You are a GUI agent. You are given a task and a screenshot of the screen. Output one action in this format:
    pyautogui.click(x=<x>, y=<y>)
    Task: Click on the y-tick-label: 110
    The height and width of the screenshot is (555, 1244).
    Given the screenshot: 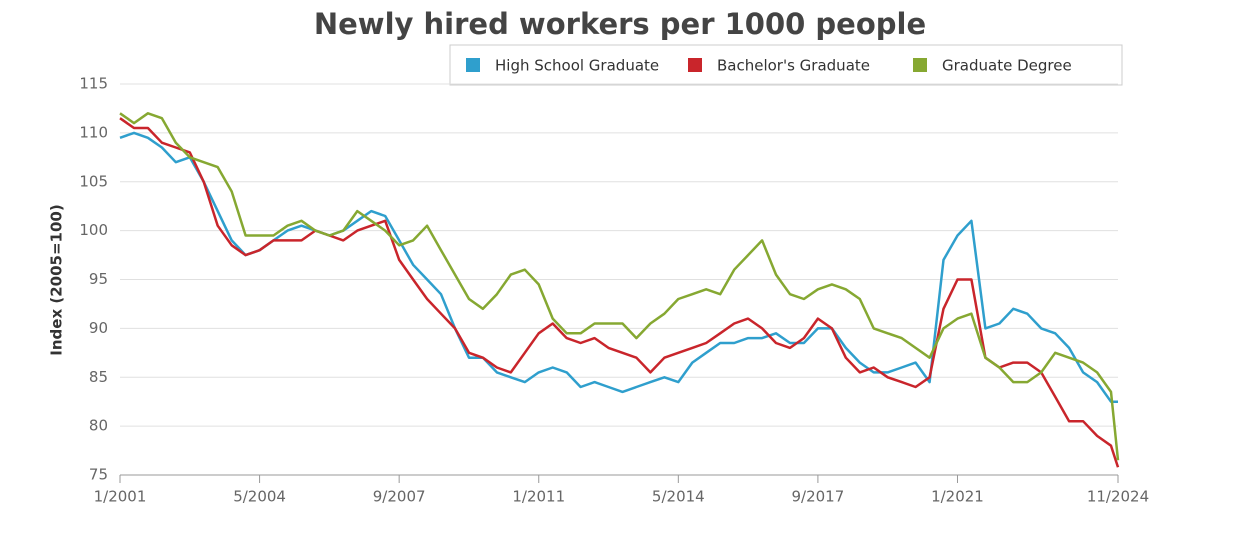 What is the action you would take?
    pyautogui.click(x=93, y=132)
    